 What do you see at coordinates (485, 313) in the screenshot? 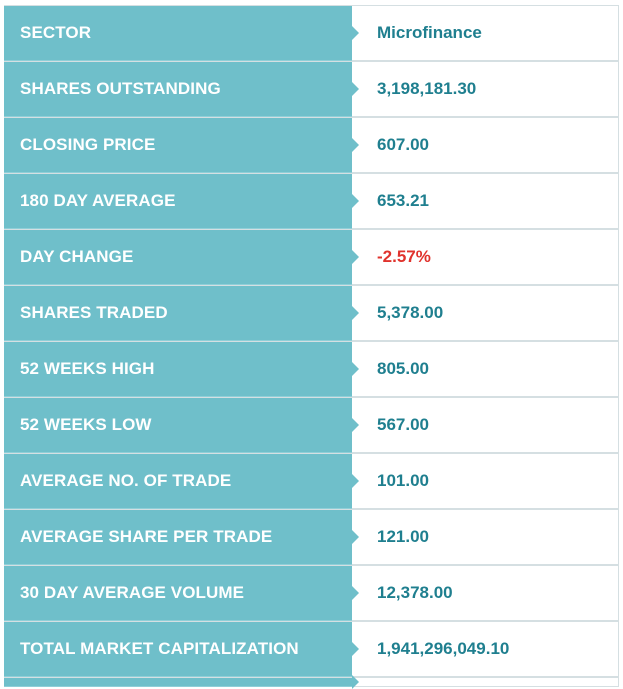
I see `stat-value: 5,378.00` at bounding box center [485, 313].